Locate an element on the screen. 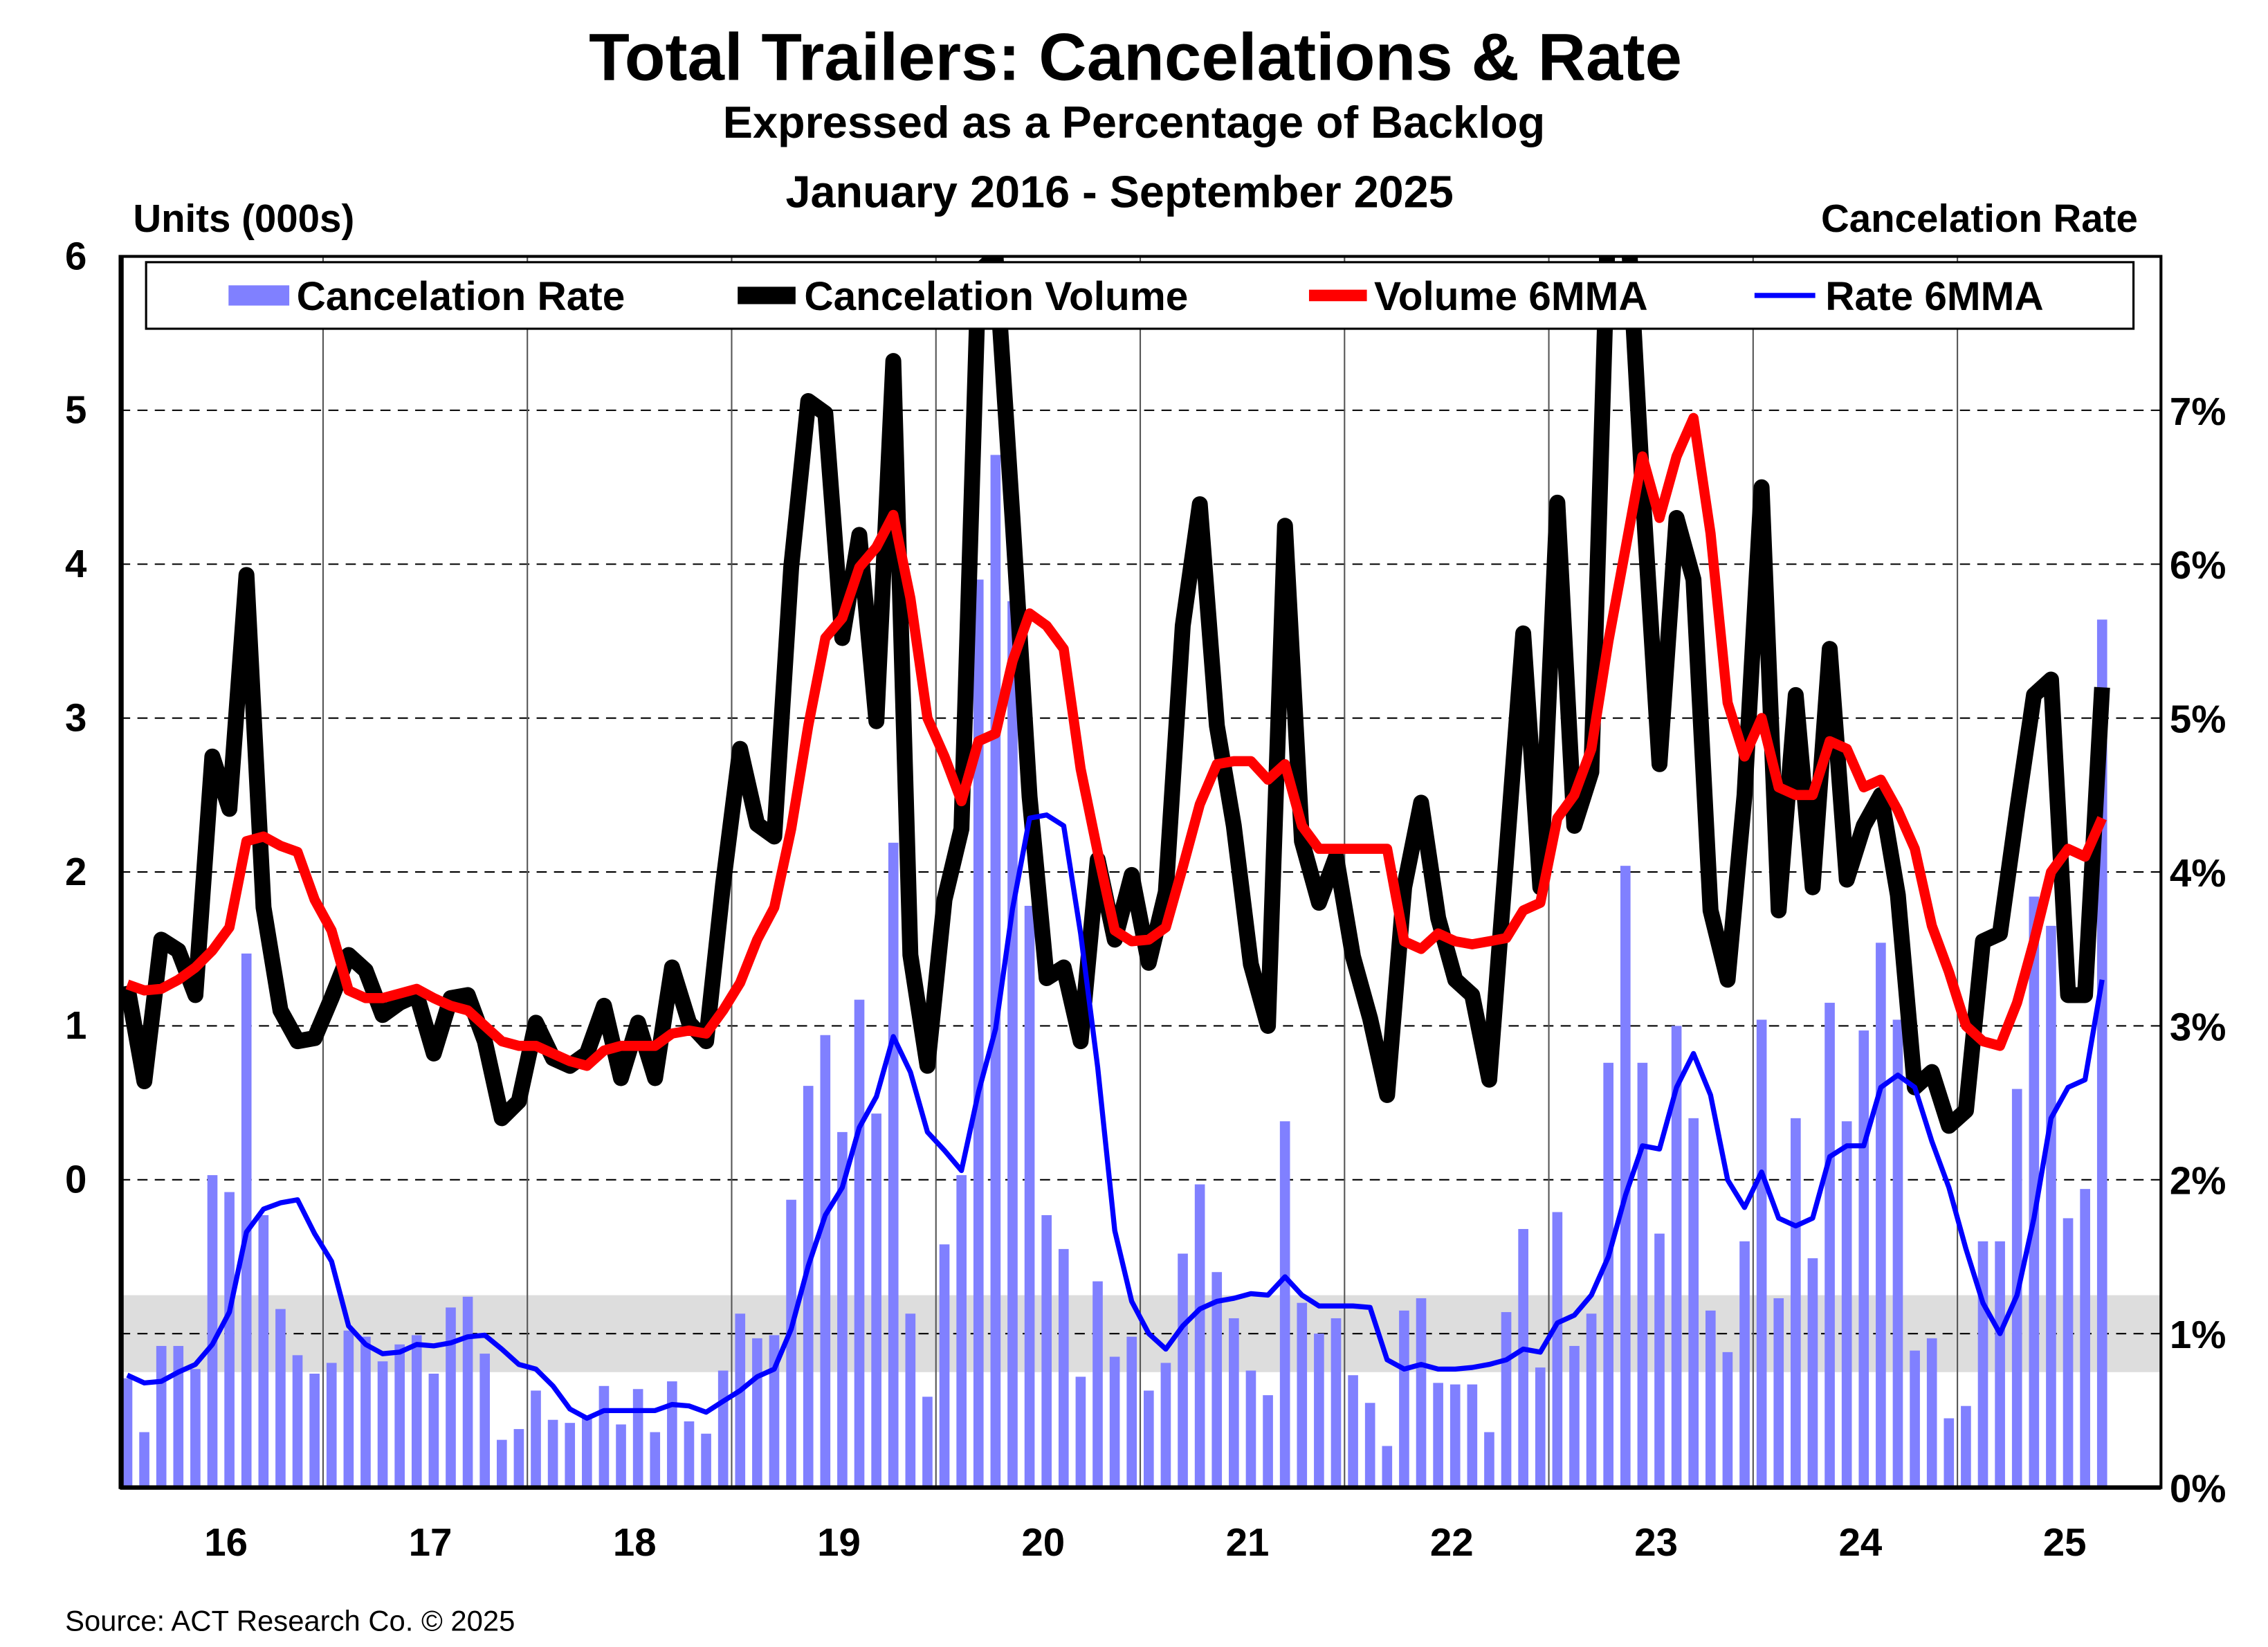 The height and width of the screenshot is (1647, 2268). right-tick-label: 0% is located at coordinates (2198, 1488).